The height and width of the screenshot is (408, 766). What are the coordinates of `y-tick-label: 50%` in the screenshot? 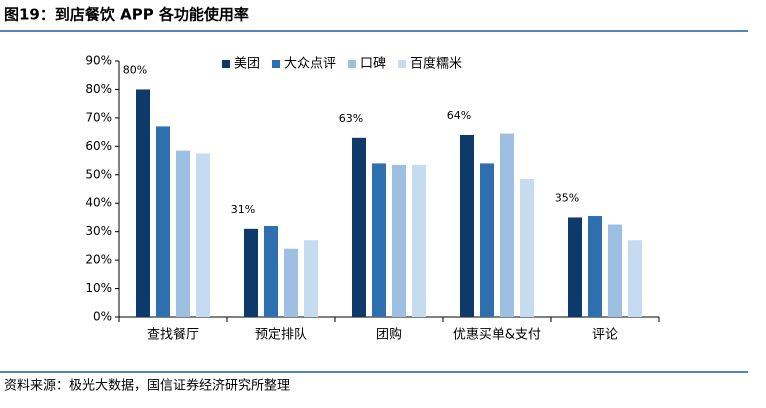 It's located at (98, 174).